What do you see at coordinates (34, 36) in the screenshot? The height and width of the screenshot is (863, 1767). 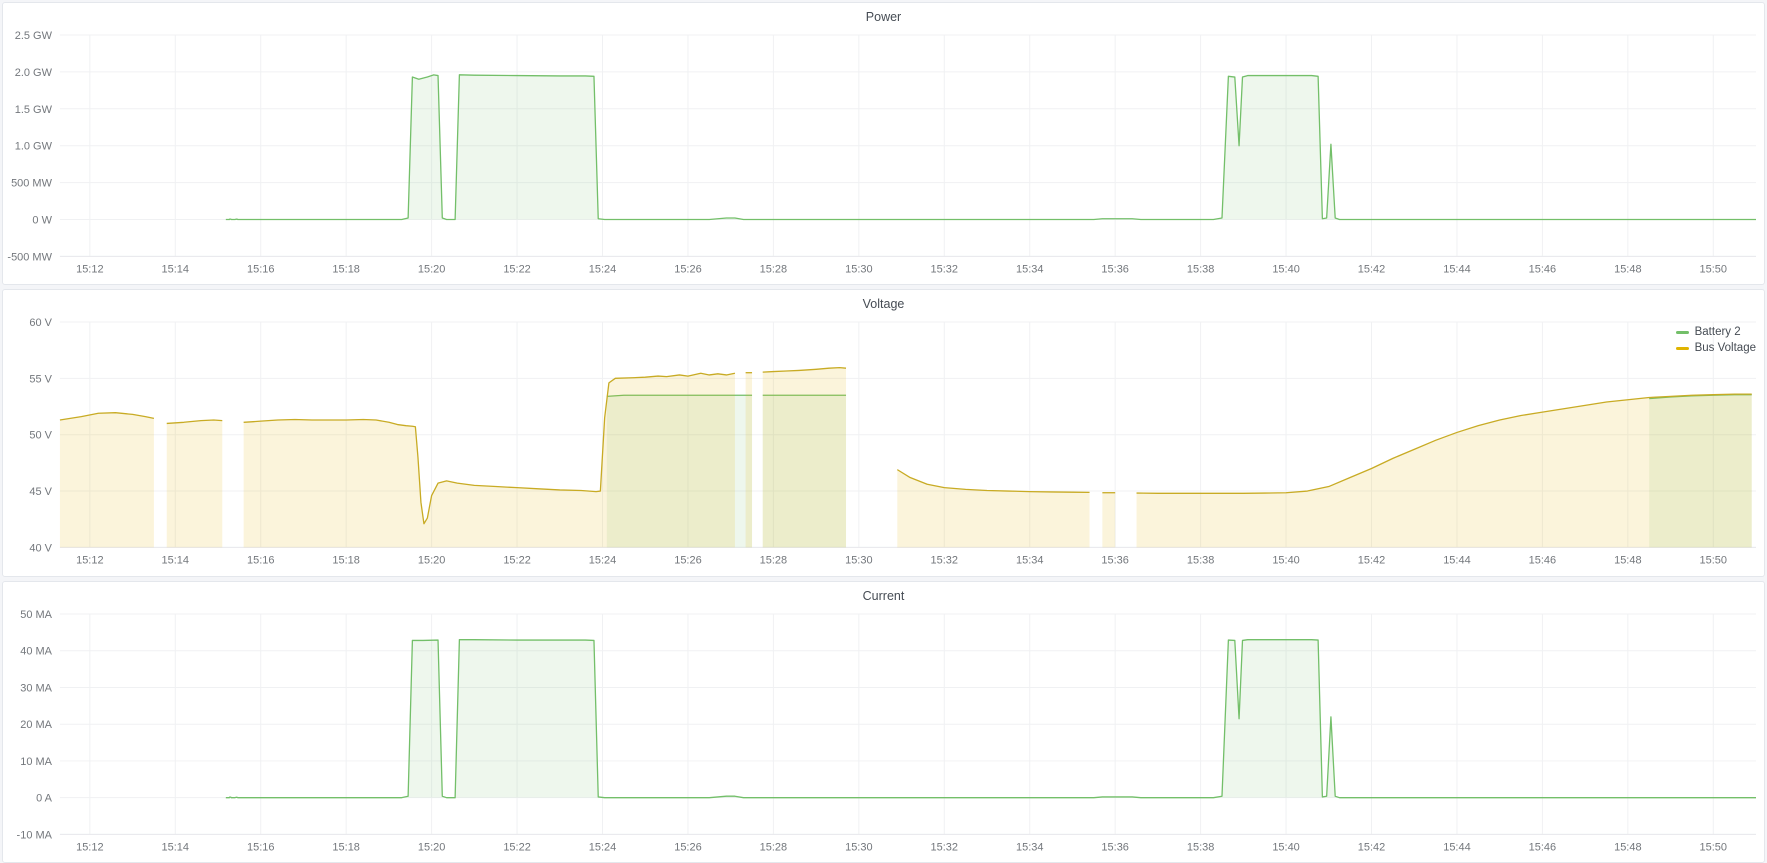 I see `y-tick-label: 2.5 GW` at bounding box center [34, 36].